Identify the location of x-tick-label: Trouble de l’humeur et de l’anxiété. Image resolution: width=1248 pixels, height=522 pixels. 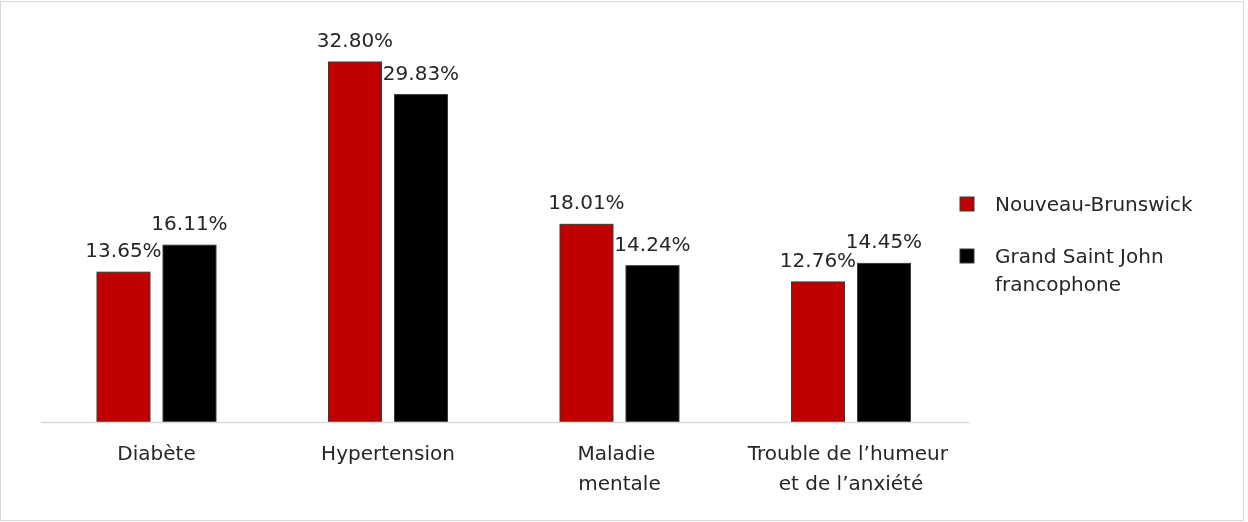
(850, 468).